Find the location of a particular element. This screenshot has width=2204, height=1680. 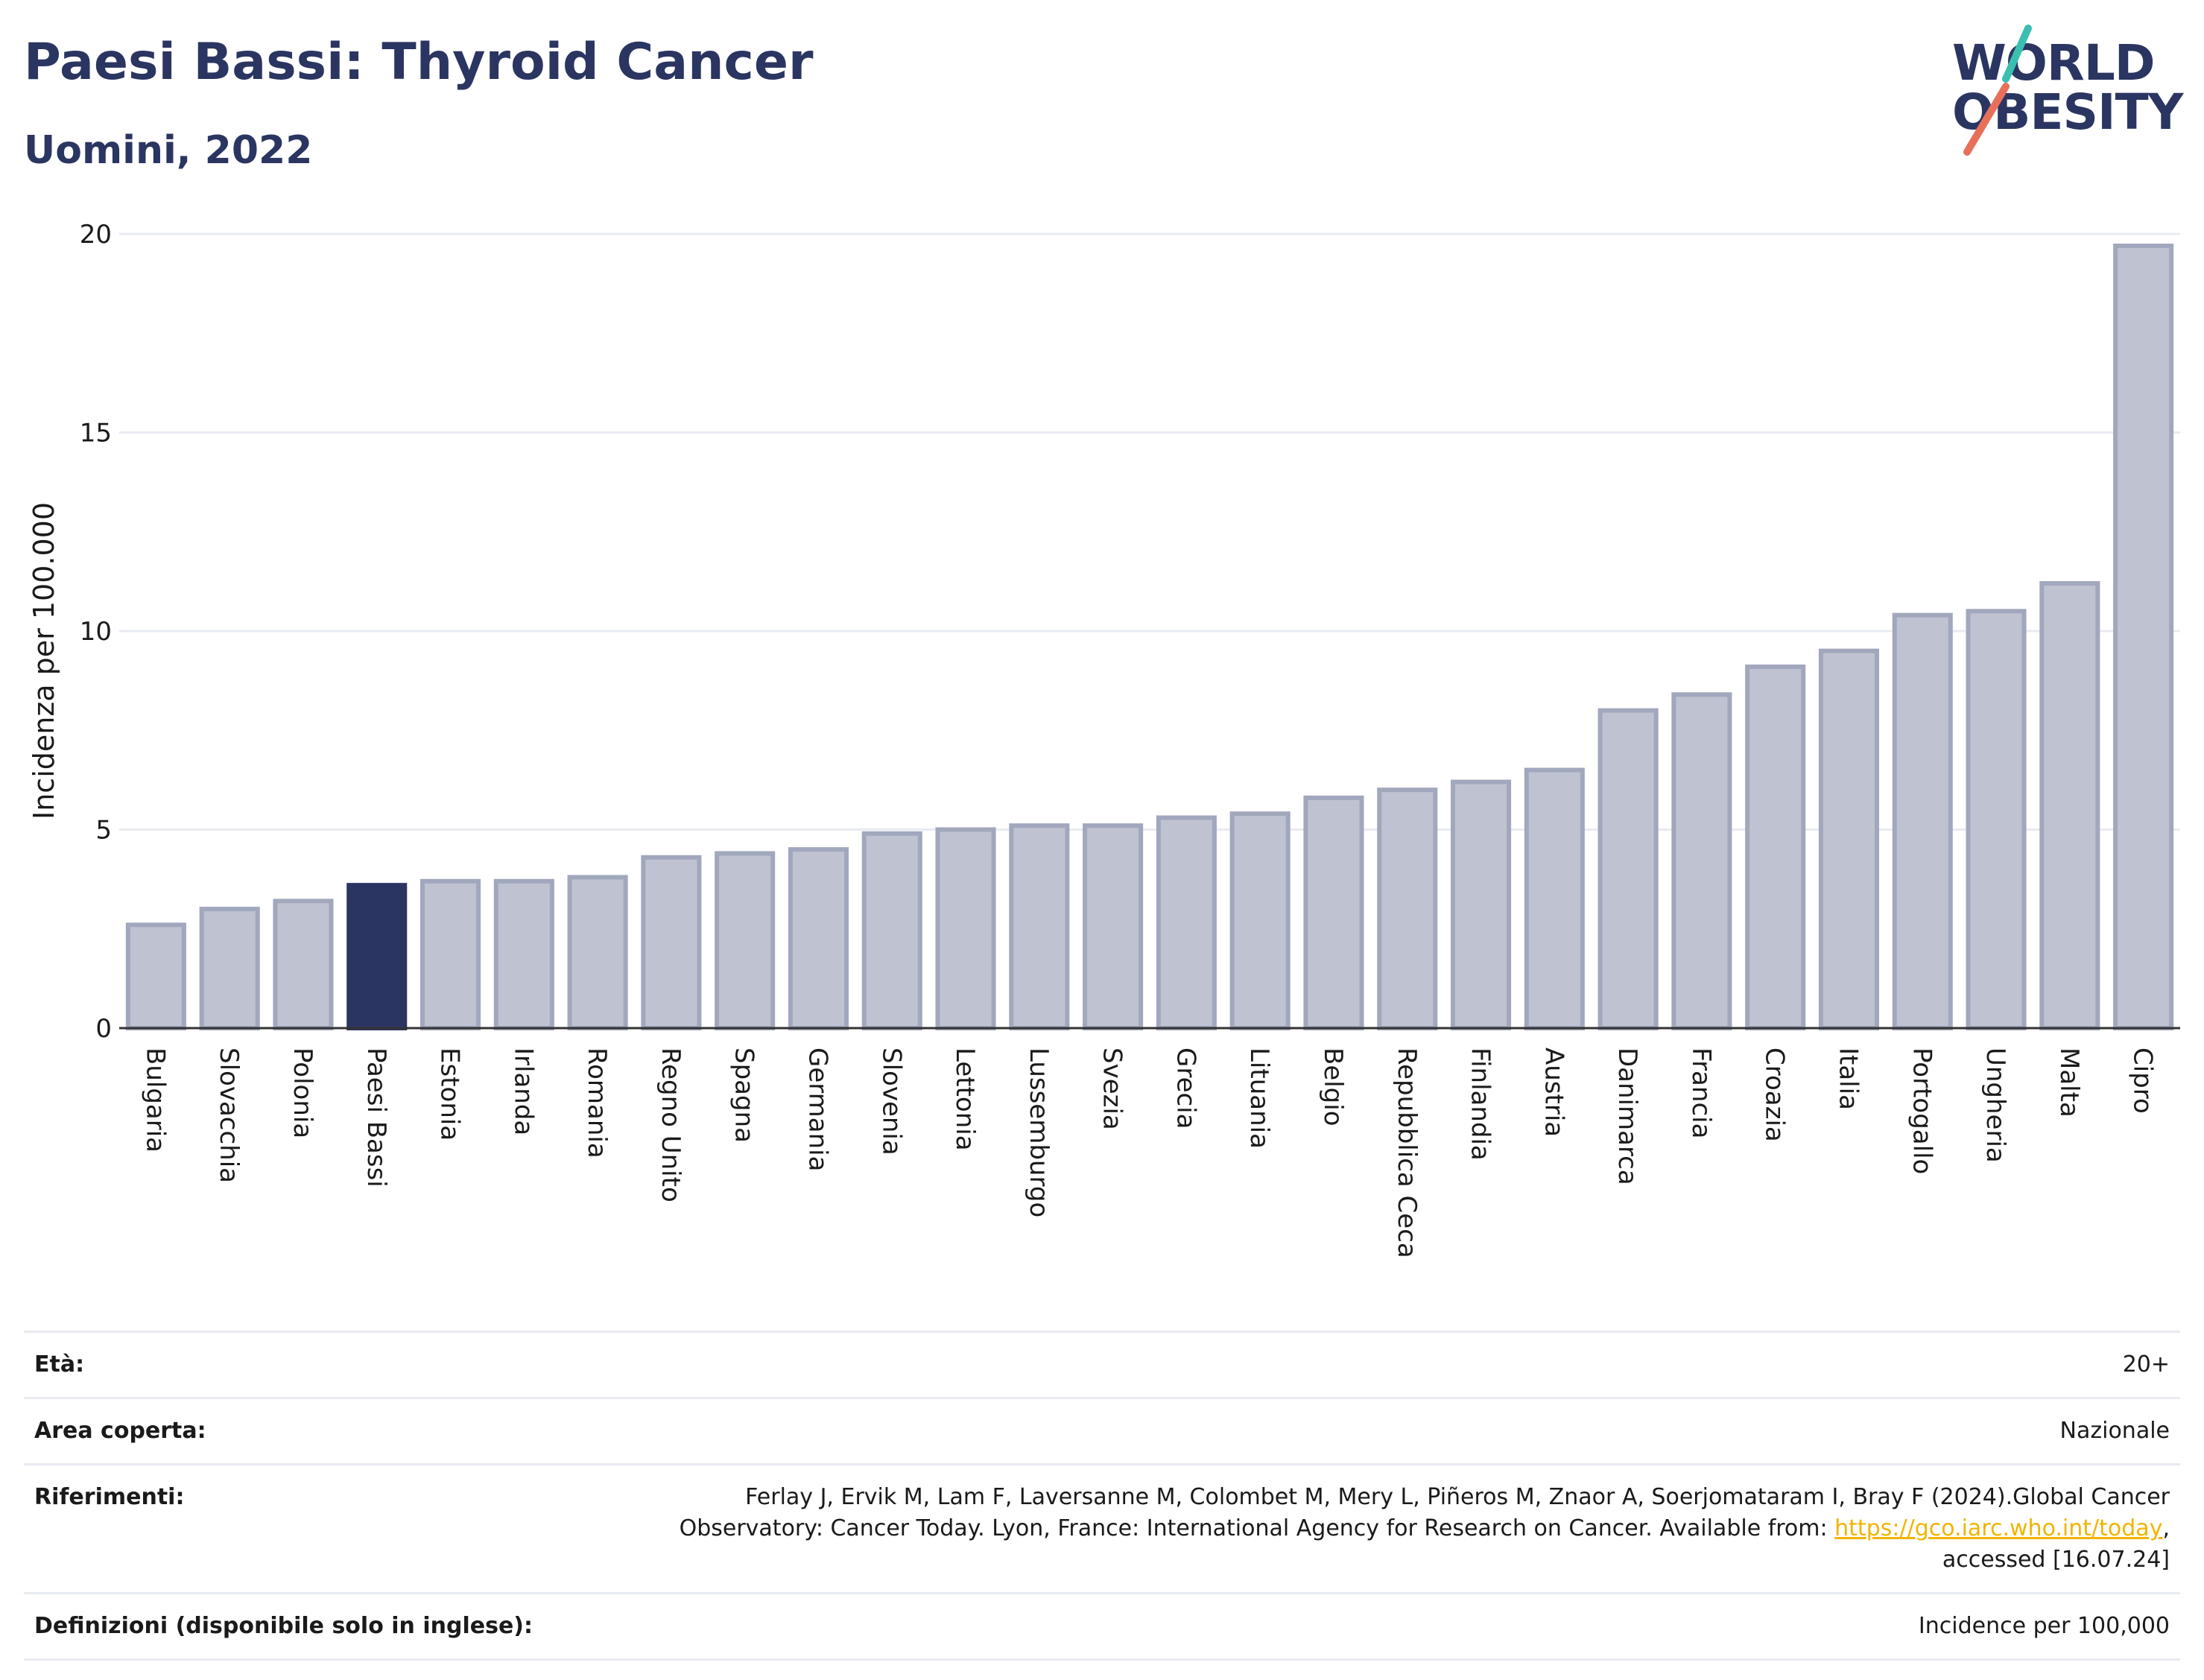

bar-irlanda is located at coordinates (523, 954).